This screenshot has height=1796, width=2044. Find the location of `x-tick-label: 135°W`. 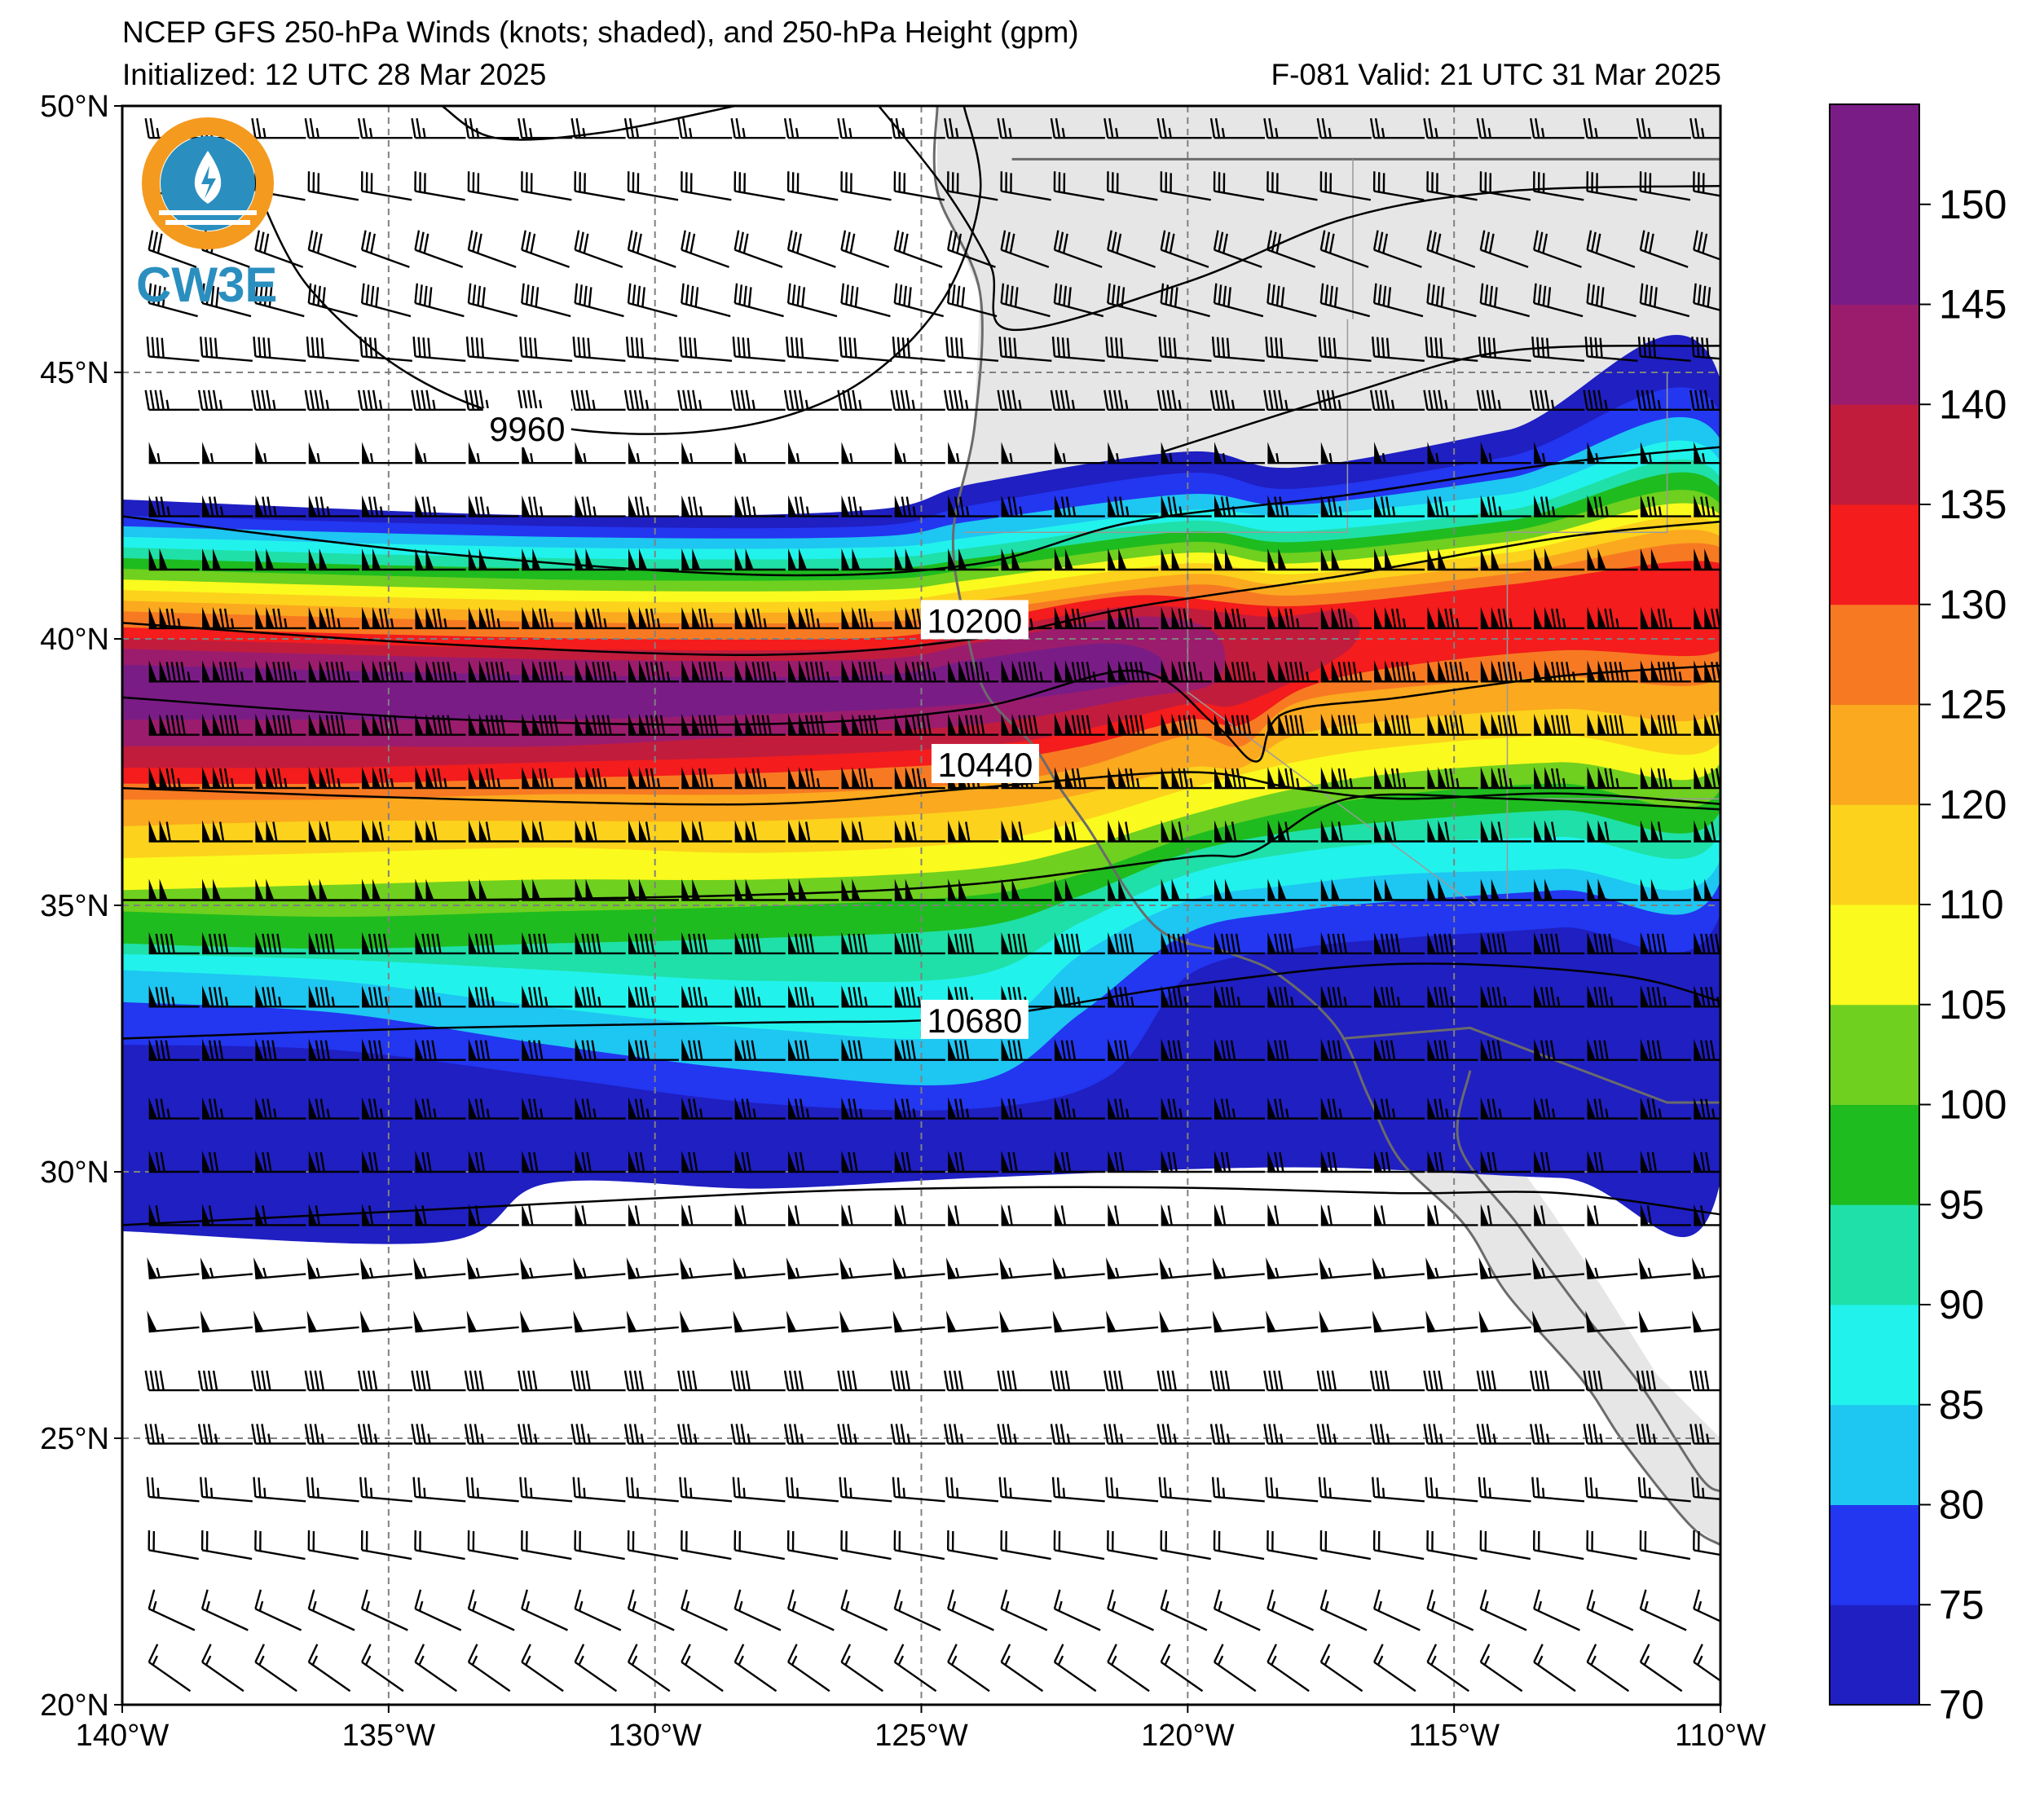

x-tick-label: 135°W is located at coordinates (389, 1736).